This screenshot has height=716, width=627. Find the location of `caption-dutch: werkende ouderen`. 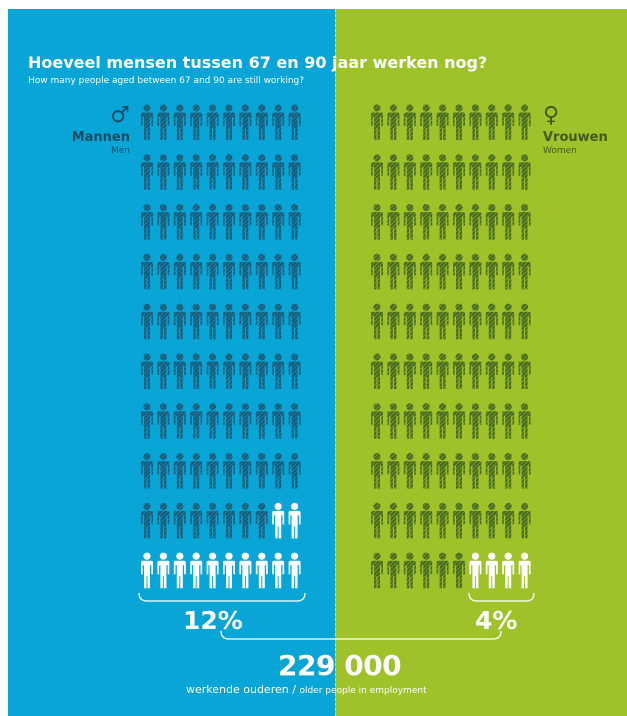

caption-dutch: werkende ouderen is located at coordinates (237, 689).